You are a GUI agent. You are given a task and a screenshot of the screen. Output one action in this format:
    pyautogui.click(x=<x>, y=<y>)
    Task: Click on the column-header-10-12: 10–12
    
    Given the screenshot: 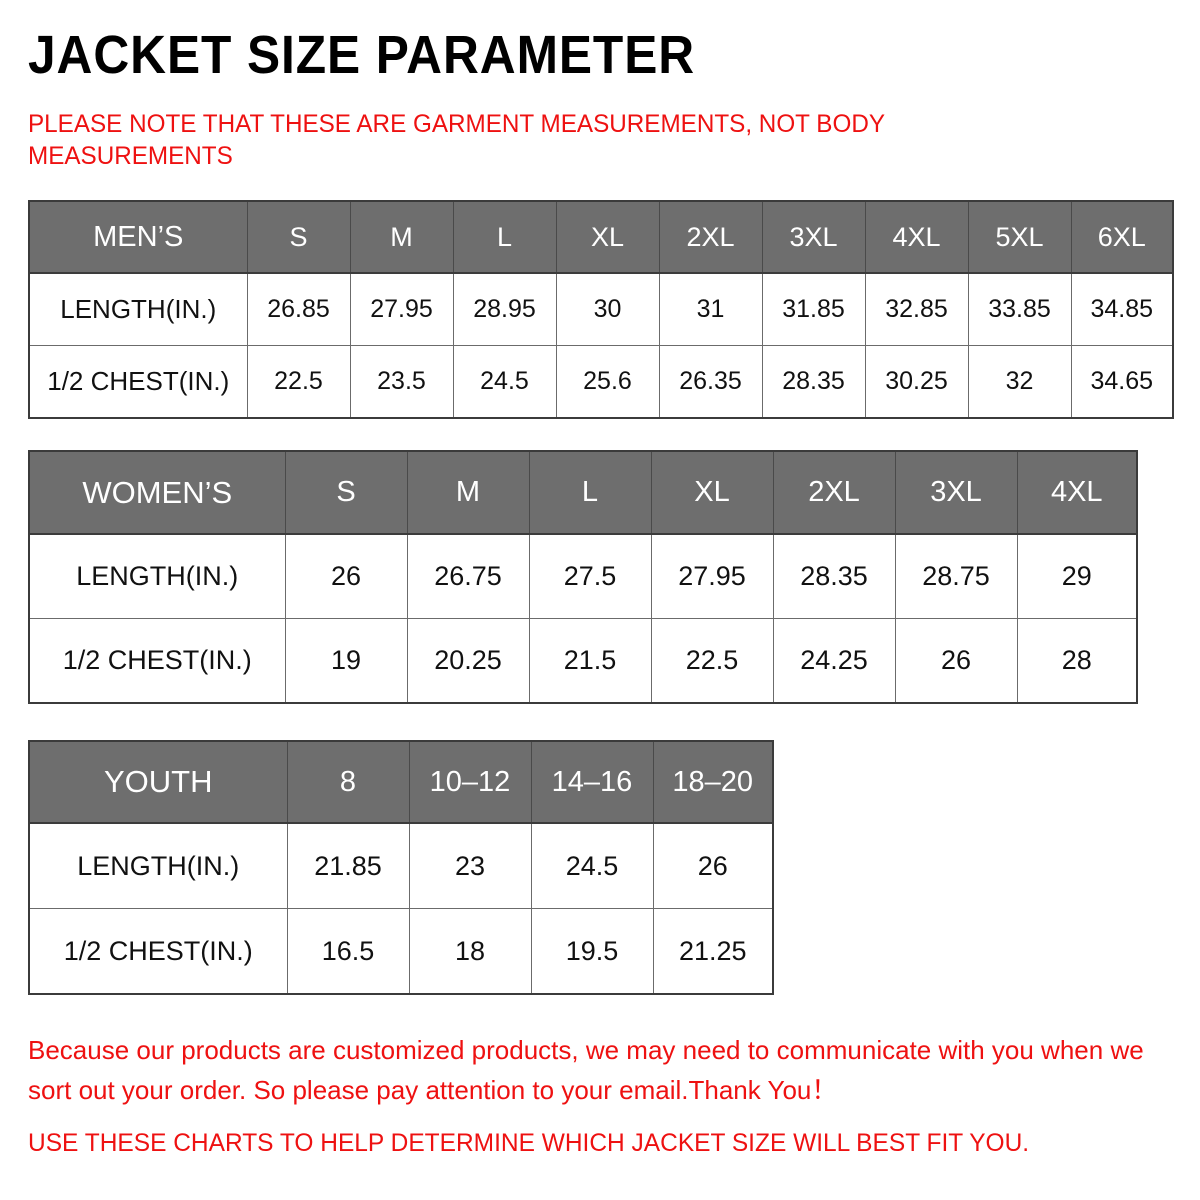 What is the action you would take?
    pyautogui.click(x=470, y=782)
    